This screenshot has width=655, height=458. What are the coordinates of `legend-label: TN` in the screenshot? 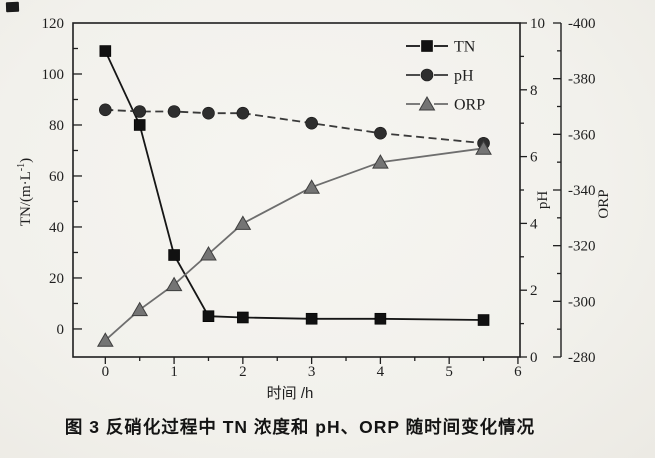 It's located at (465, 47).